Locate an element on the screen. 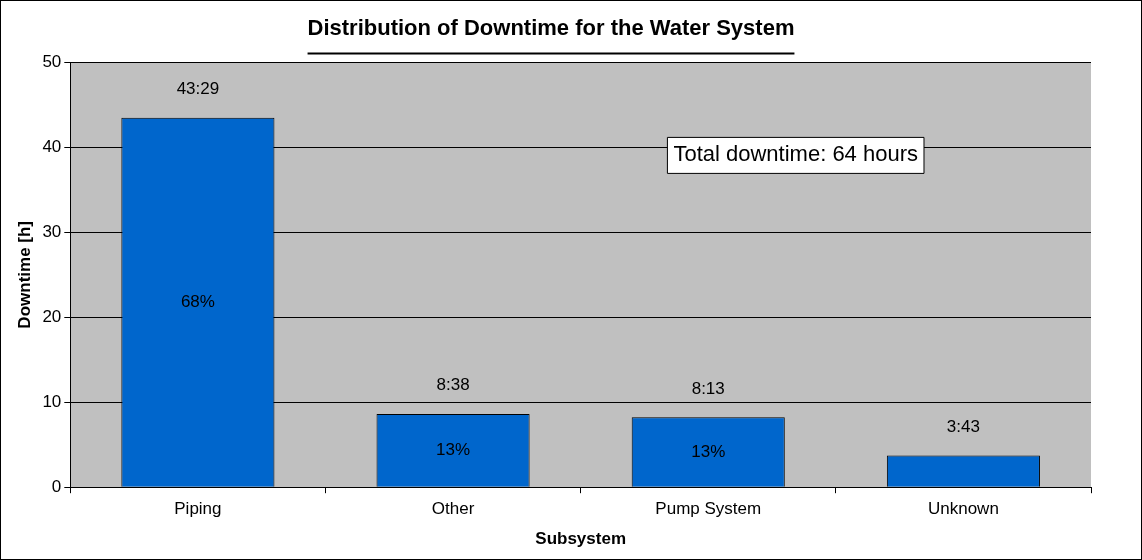  y-tick-label: 30 is located at coordinates (52, 232).